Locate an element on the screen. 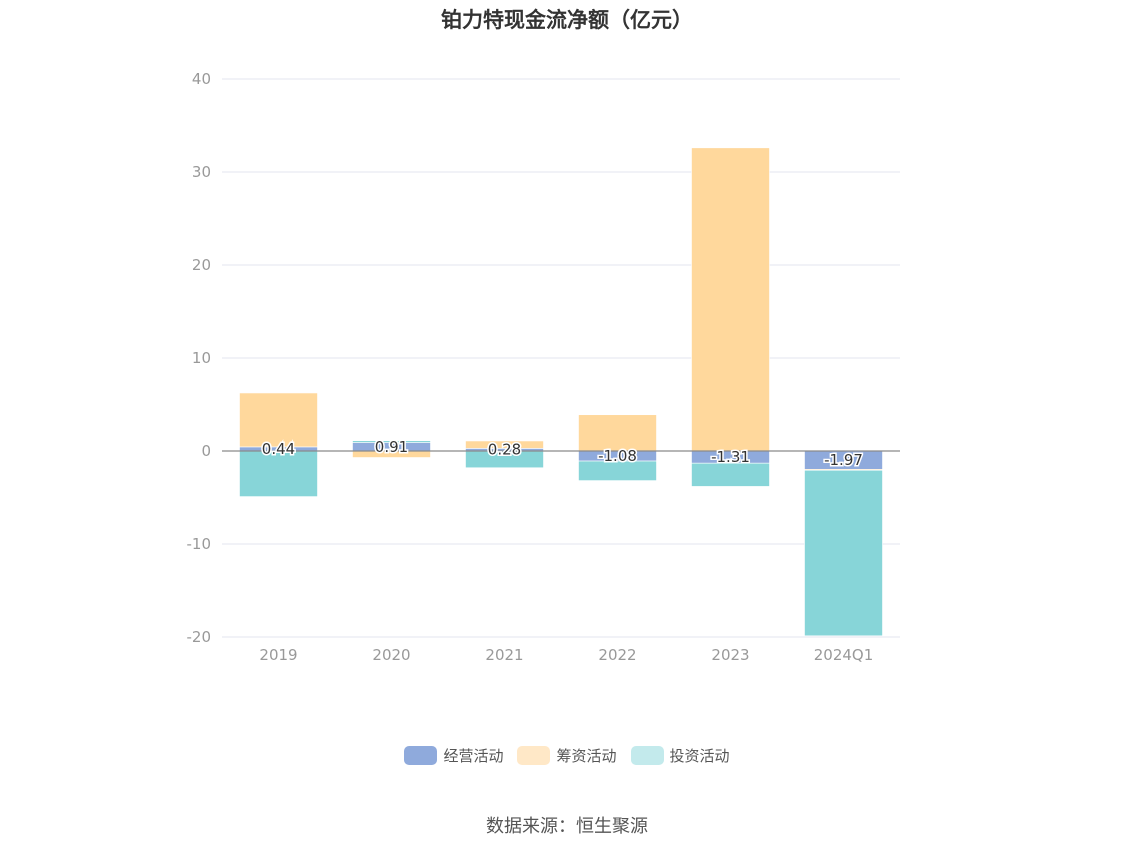 Image resolution: width=1134 pixels, height=849 pixels. legend-label-operating: 经营活动 is located at coordinates (473, 756).